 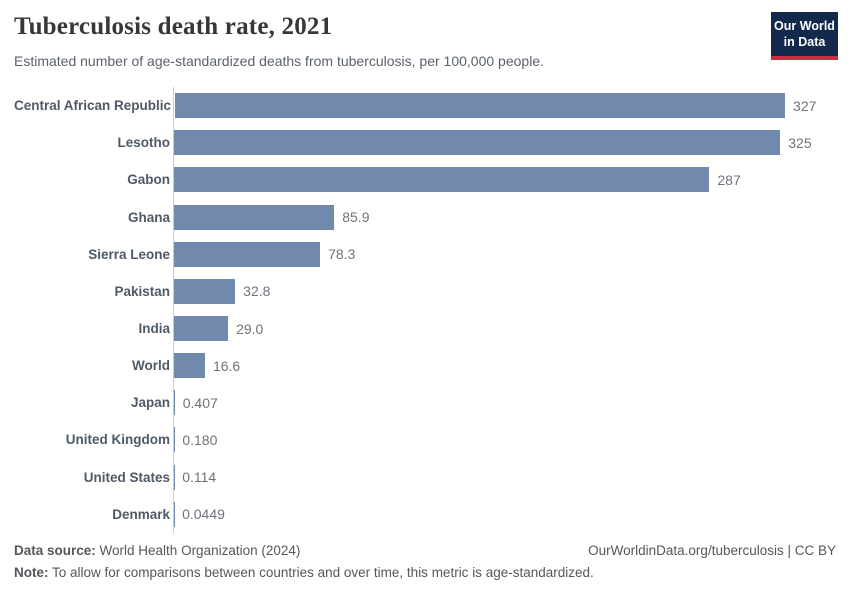 I want to click on bar-area: 85.9, so click(x=505, y=217).